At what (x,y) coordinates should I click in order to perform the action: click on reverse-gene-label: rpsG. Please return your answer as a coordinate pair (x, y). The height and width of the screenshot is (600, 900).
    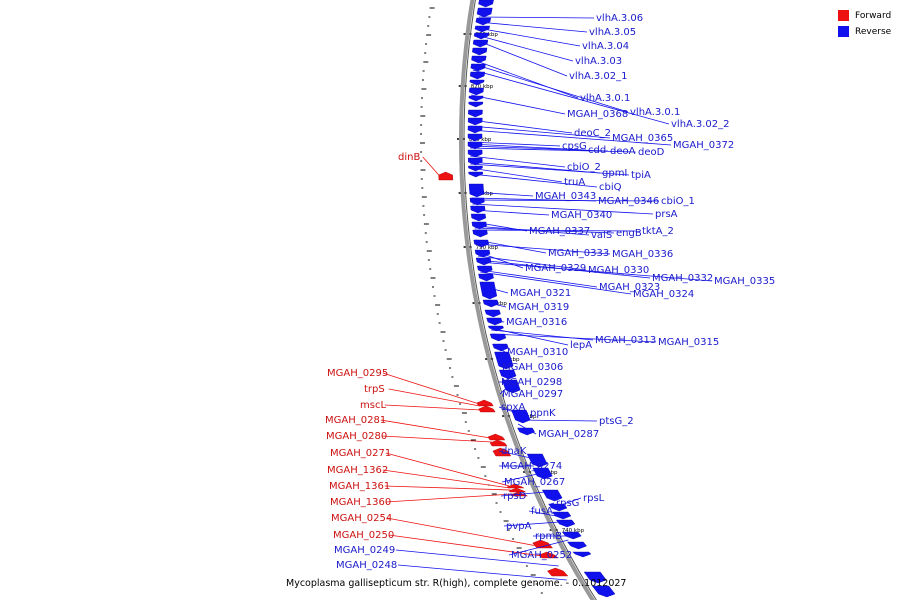
    Looking at the image, I should click on (567, 503).